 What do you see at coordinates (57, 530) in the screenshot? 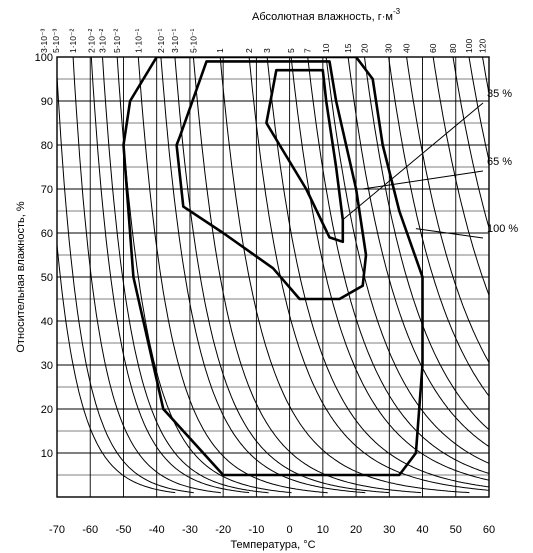
I see `x-tick-label: -70` at bounding box center [57, 530].